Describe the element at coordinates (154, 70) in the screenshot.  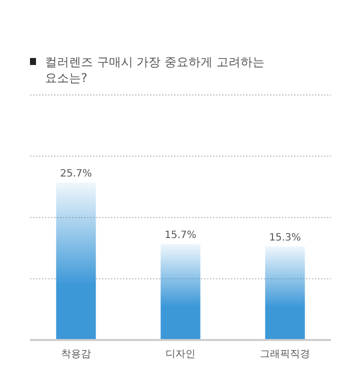
I see `chart-title: 컬러렌즈 구매시 가장 중요하게 고려하는 요소는?` at that location.